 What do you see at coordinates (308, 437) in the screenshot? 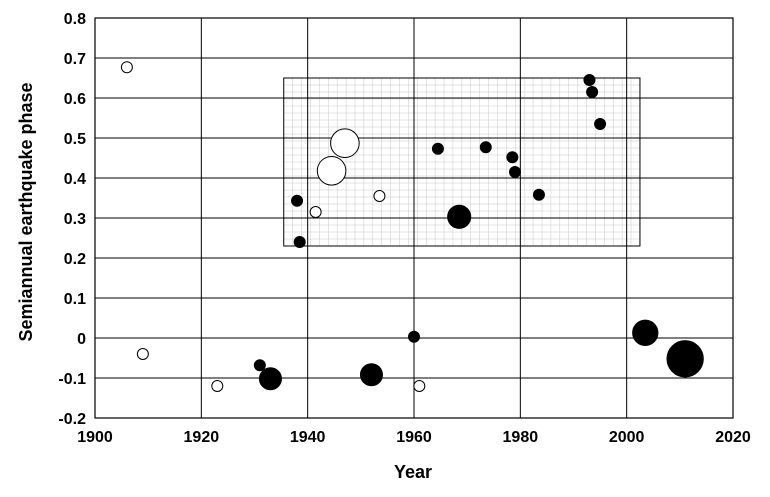
I see `x-tick-label: 1940` at bounding box center [308, 437].